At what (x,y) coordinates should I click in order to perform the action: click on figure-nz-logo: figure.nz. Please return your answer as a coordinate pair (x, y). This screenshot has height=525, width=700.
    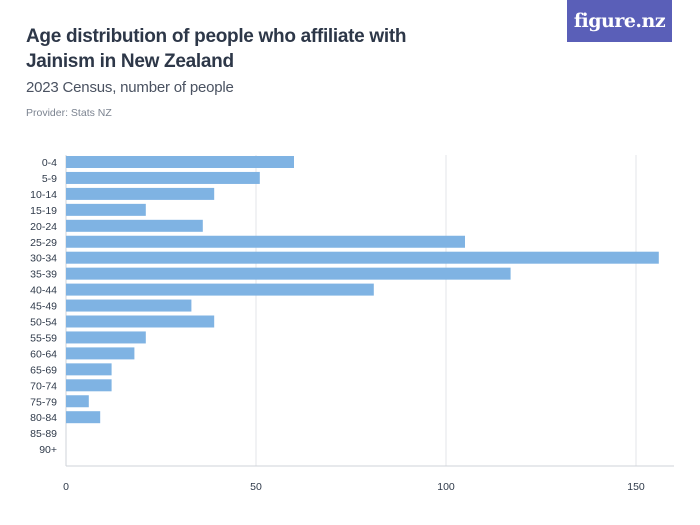
    Looking at the image, I should click on (619, 21).